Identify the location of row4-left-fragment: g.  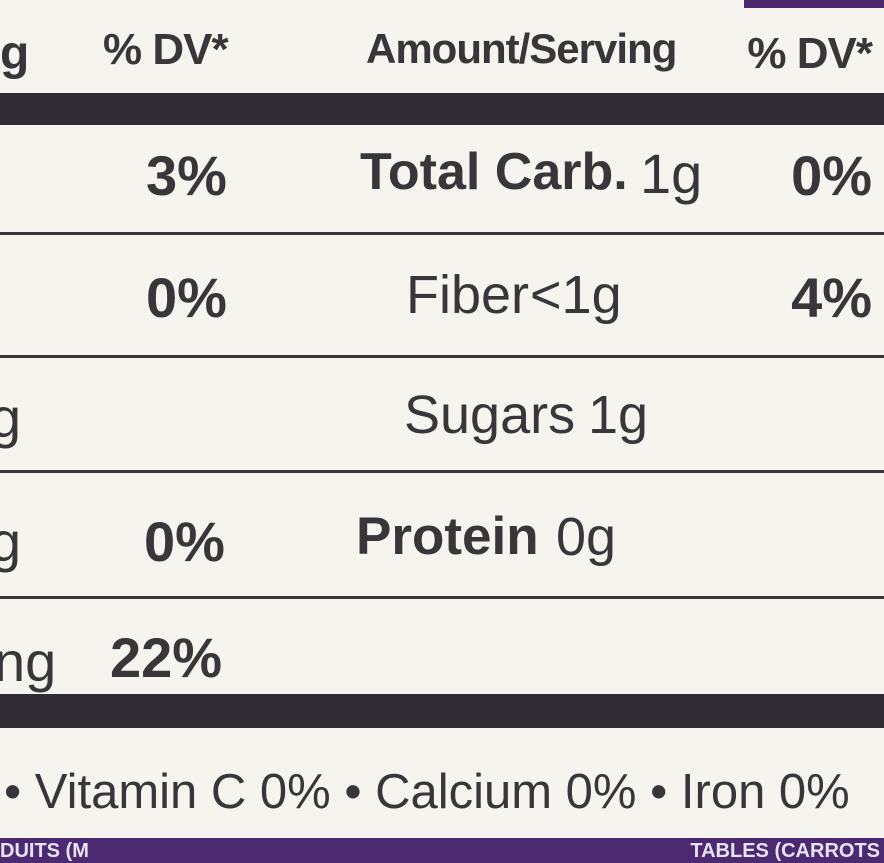
(11, 541).